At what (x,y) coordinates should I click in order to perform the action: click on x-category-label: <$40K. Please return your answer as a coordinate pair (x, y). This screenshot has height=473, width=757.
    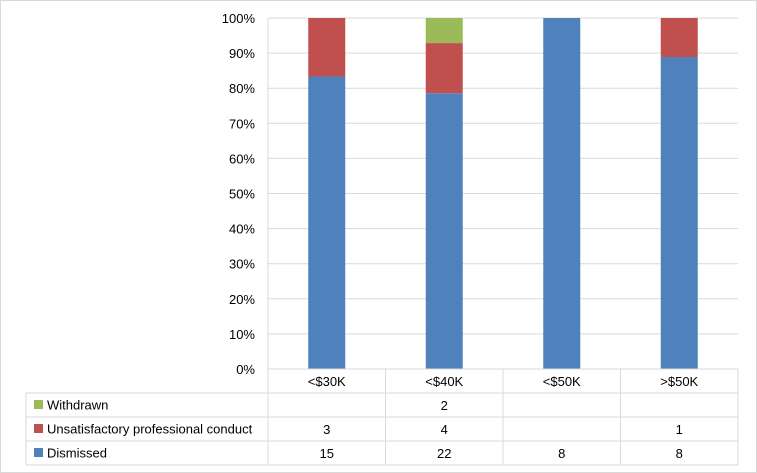
    Looking at the image, I should click on (444, 381).